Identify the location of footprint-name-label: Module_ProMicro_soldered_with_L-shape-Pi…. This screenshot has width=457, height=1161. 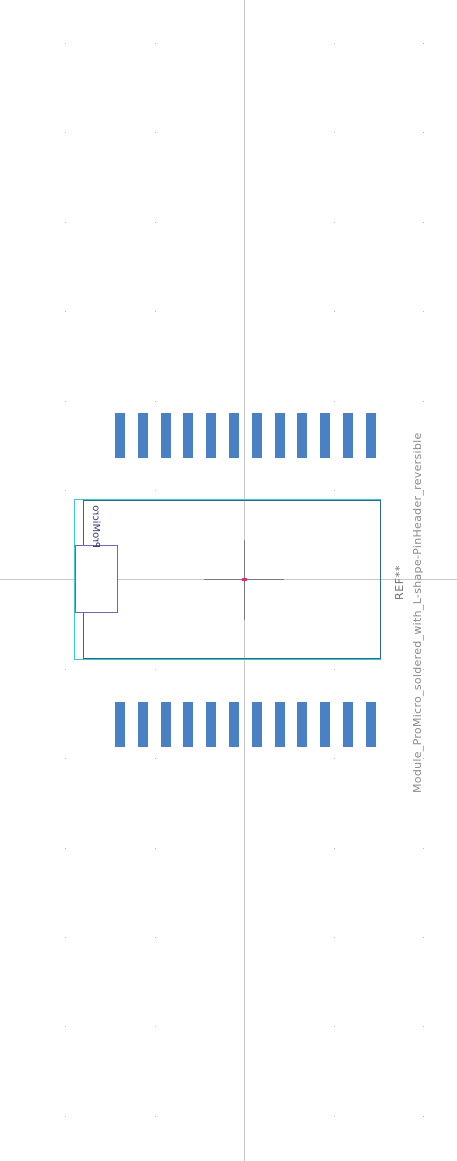
(417, 612).